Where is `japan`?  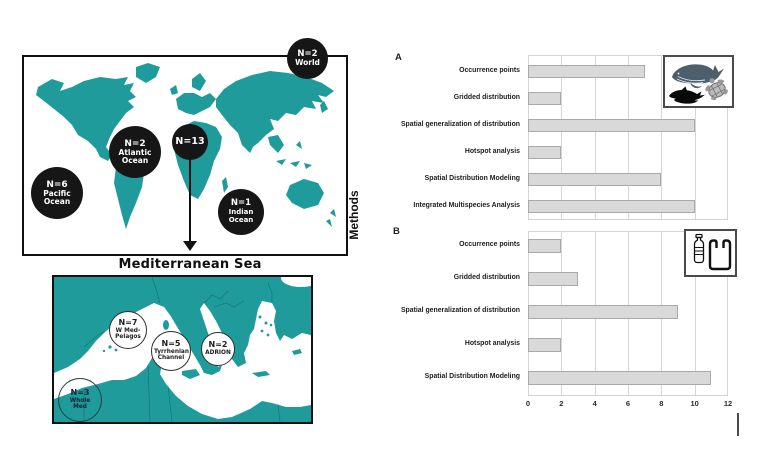 japan is located at coordinates (324, 107).